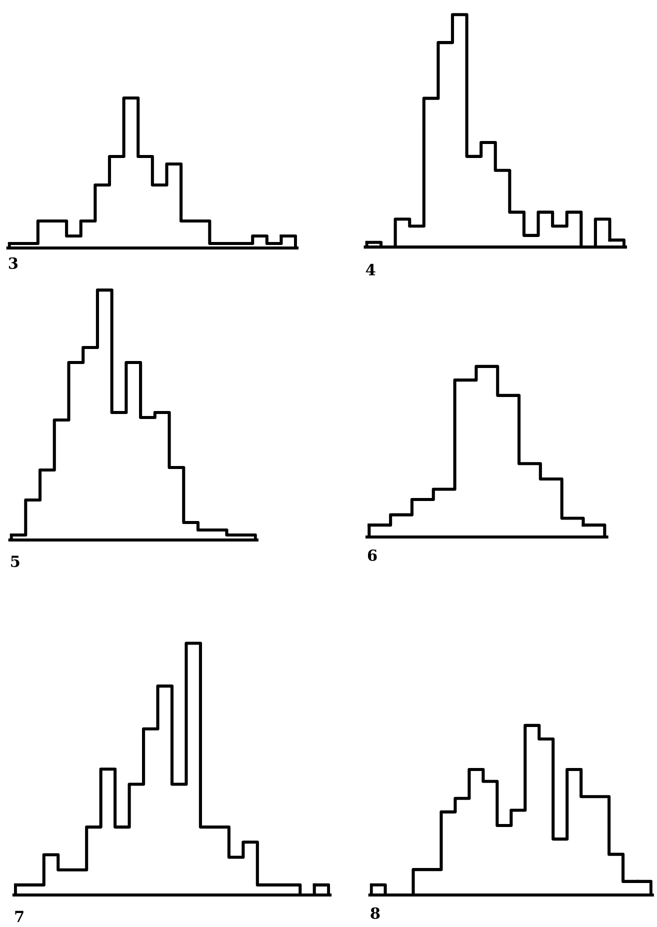 This screenshot has height=927, width=657. I want to click on text: 7, so click(19, 916).